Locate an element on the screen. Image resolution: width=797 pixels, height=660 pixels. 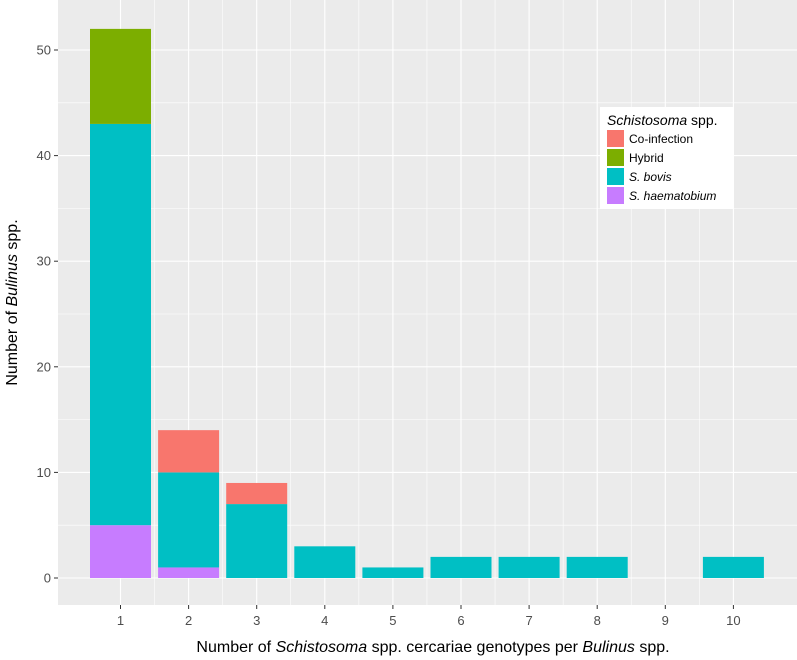
y-tick-label: 40 is located at coordinates (44, 155).